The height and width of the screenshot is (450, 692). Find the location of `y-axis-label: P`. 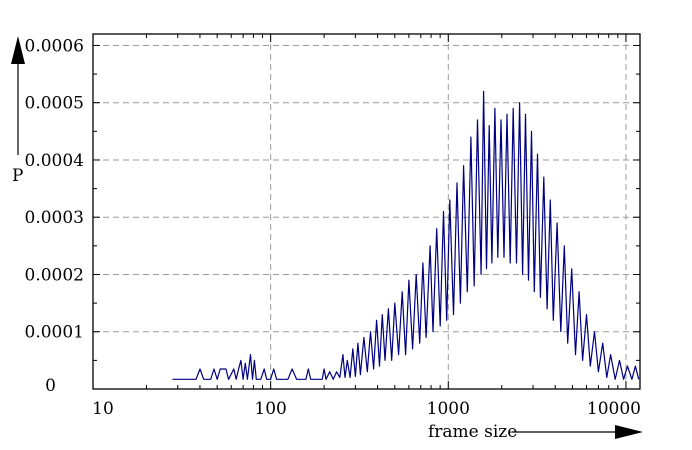

y-axis-label: P is located at coordinates (17, 176).